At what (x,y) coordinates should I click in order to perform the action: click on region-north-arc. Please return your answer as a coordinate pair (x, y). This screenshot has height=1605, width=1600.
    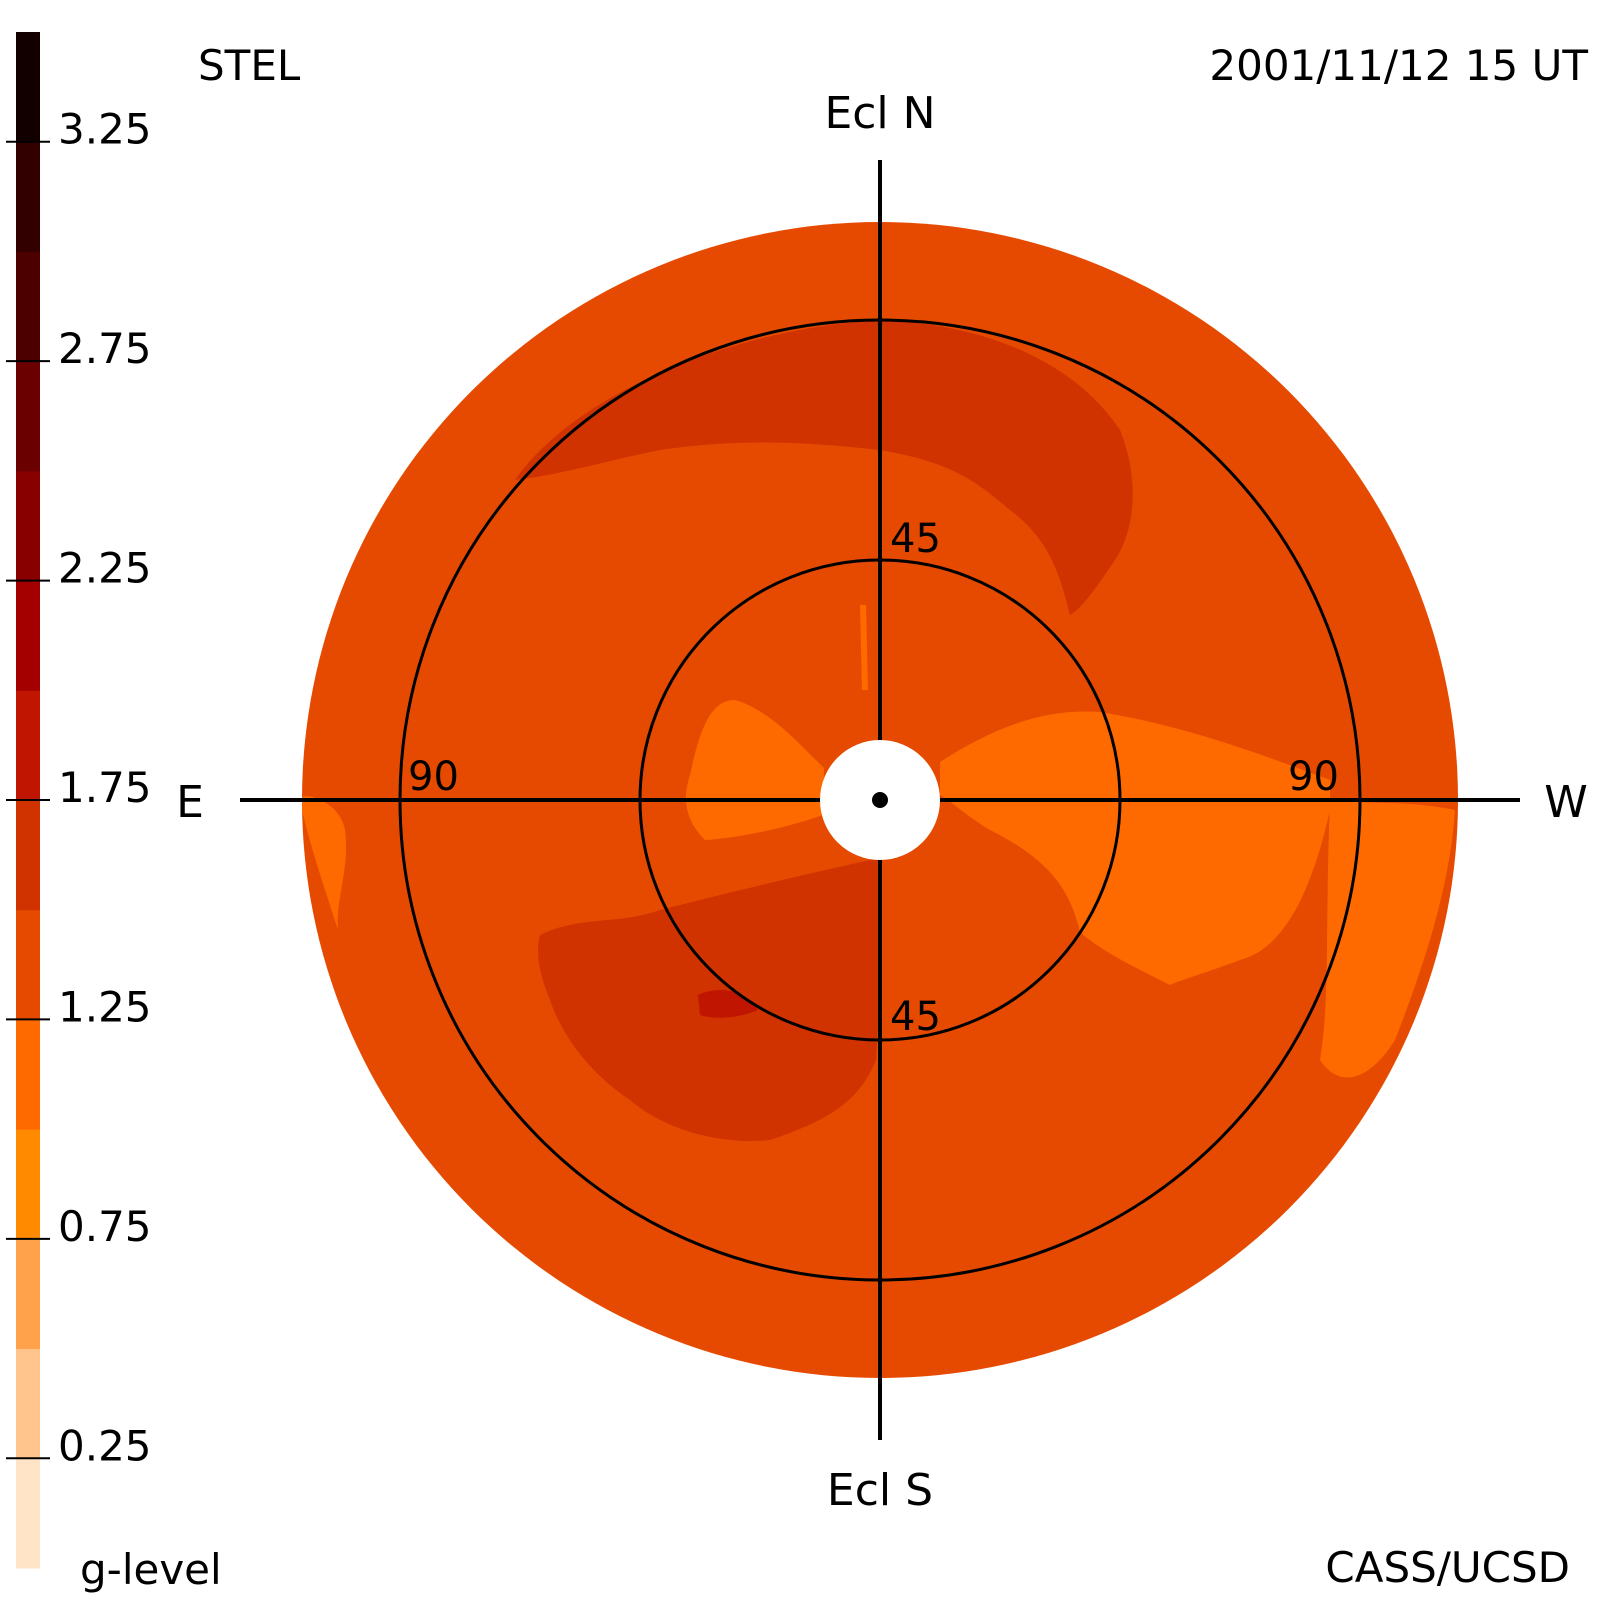
    Looking at the image, I should click on (824, 467).